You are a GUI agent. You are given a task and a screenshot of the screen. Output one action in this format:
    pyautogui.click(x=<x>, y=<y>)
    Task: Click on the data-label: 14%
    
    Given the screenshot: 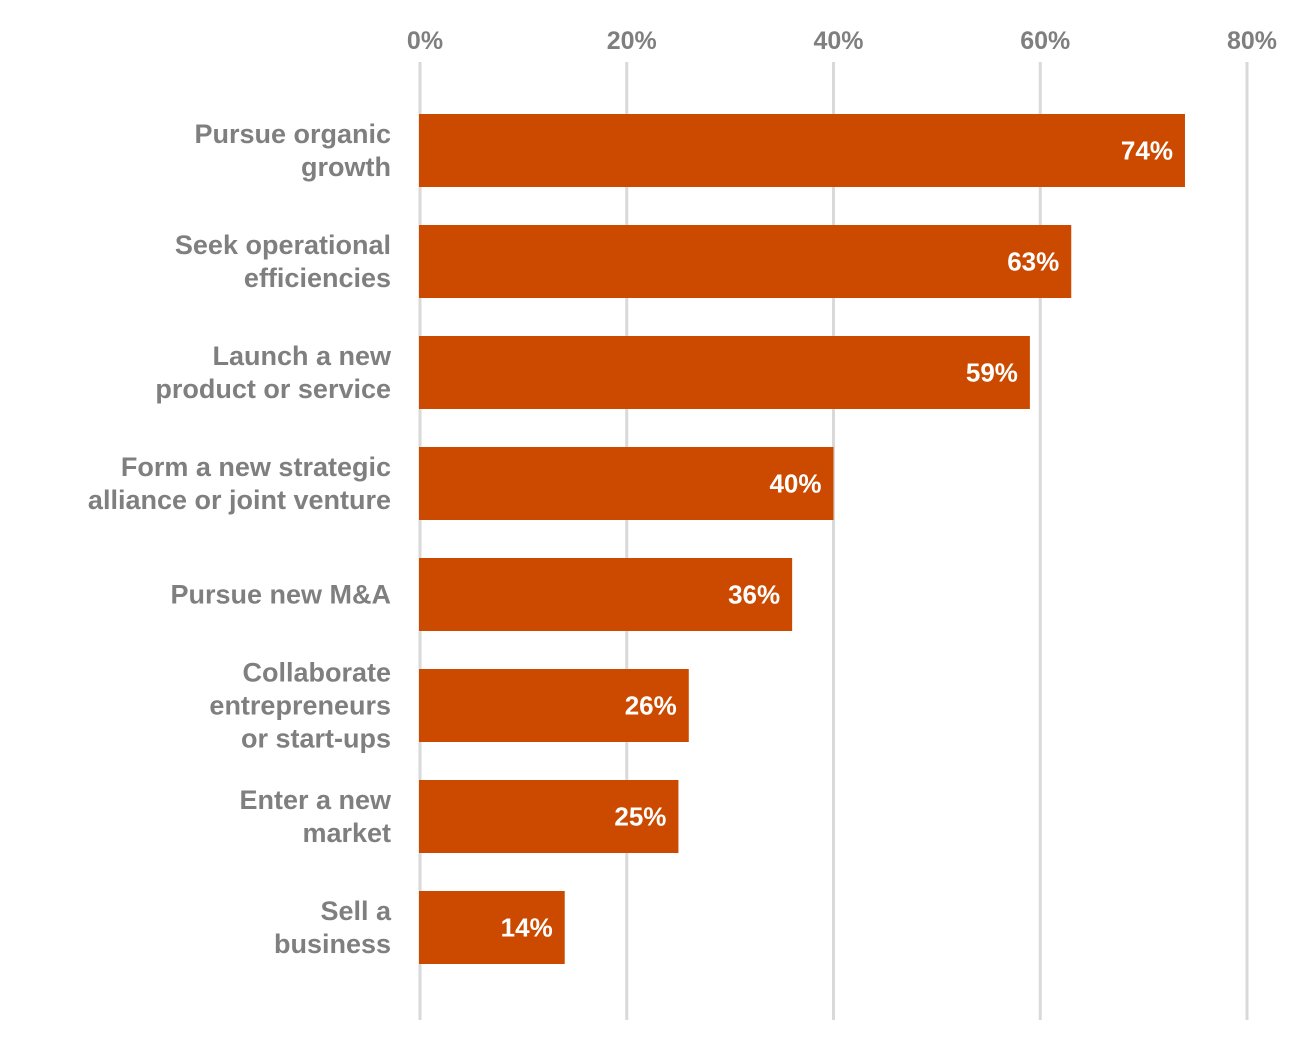 What is the action you would take?
    pyautogui.click(x=527, y=928)
    